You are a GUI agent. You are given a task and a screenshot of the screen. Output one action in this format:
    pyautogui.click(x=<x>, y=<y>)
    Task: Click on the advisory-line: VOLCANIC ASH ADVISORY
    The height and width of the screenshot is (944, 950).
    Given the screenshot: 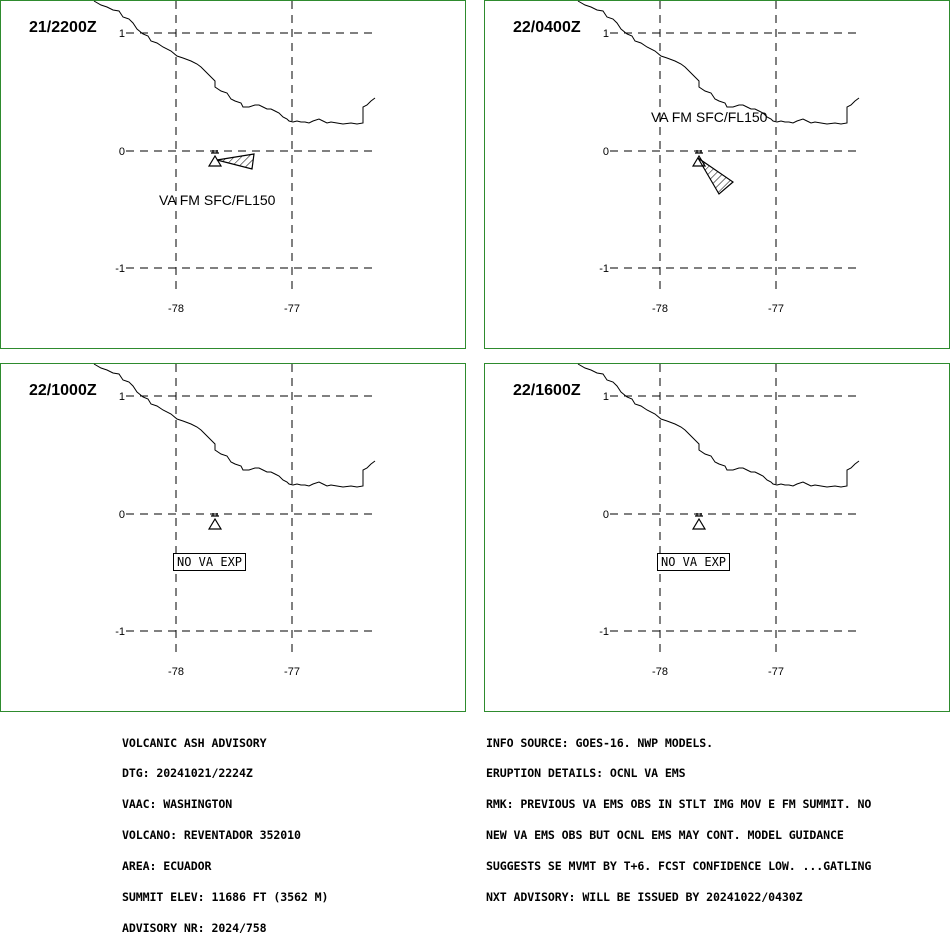 What is the action you would take?
    pyautogui.click(x=194, y=742)
    